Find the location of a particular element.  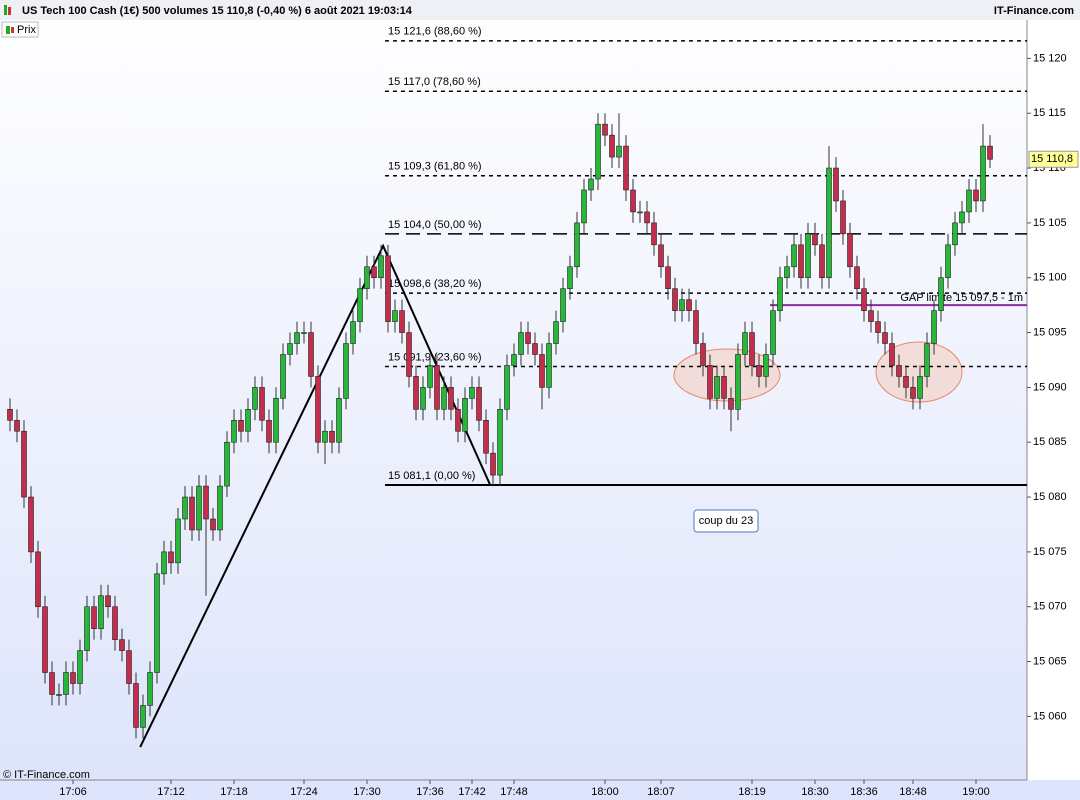

legend-label: Prix is located at coordinates (26, 30).